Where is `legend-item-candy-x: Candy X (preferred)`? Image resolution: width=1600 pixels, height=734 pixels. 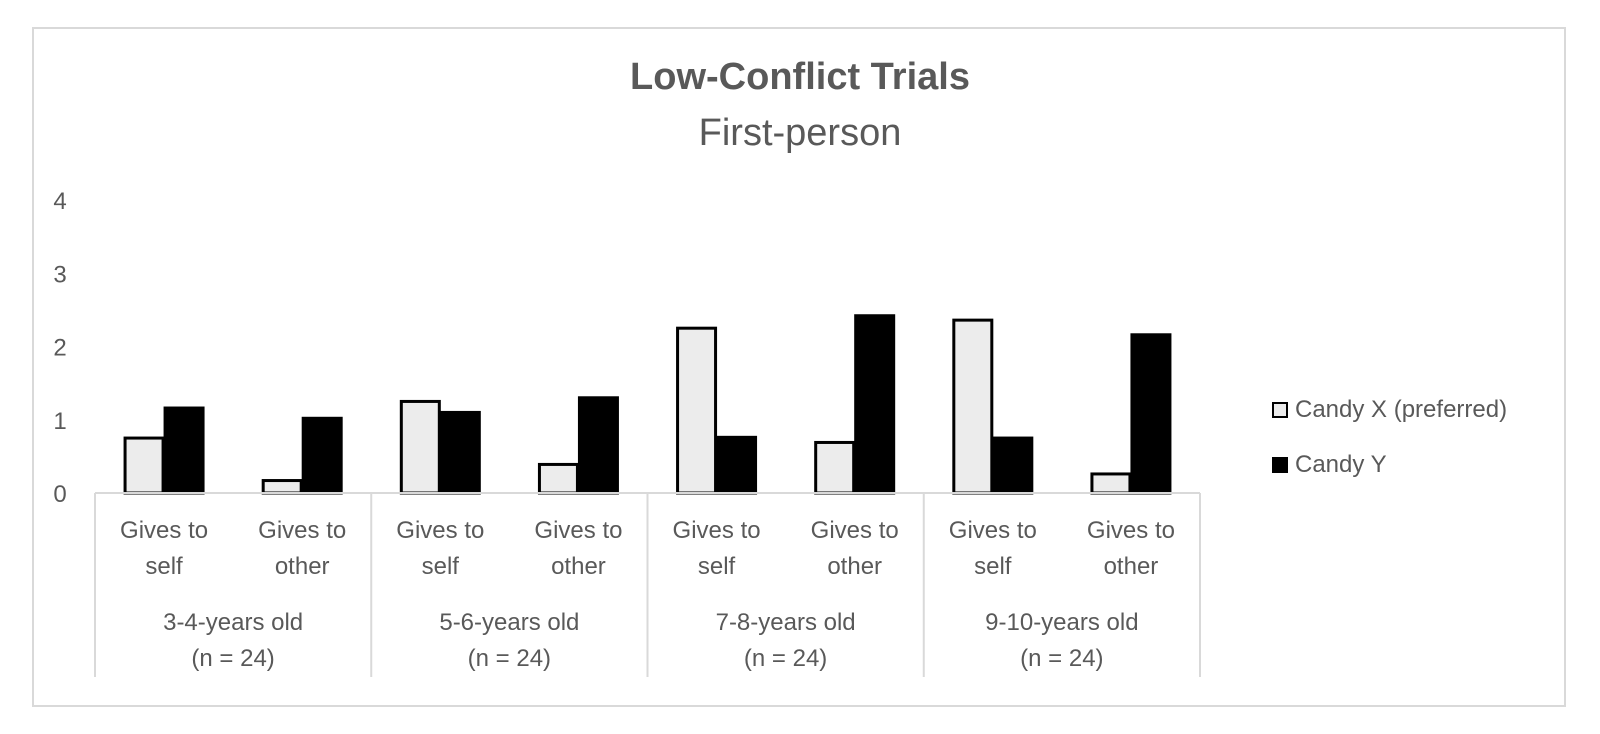
legend-item-candy-x: Candy X (preferred) is located at coordinates (1389, 410).